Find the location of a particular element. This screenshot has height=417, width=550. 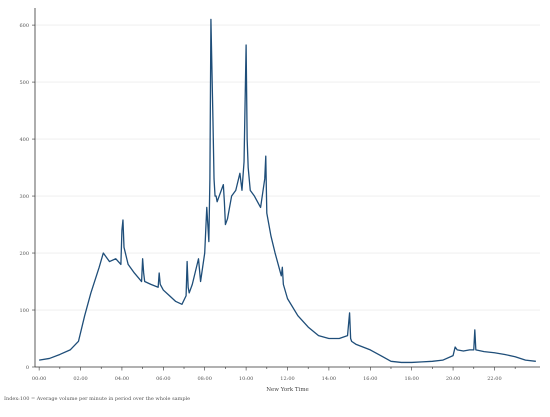

y-tick-label: 0 is located at coordinates (27, 368).